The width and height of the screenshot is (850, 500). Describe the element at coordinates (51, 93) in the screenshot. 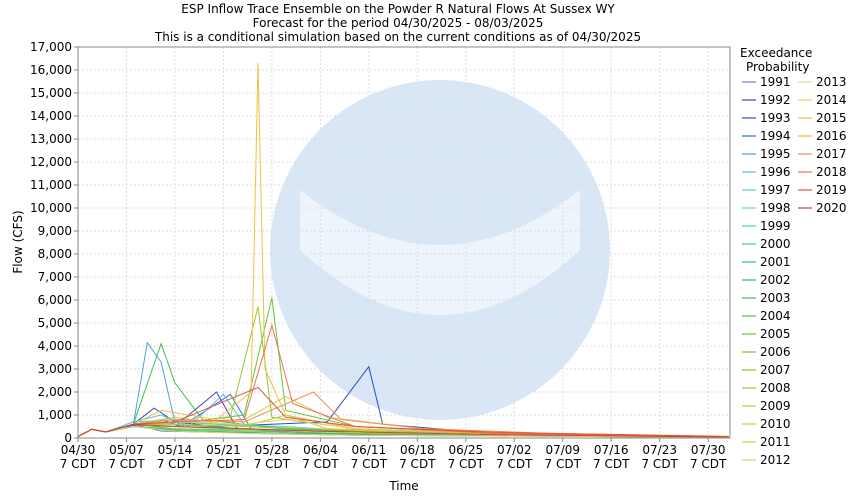

I see `y-tick-label: 15,000` at that location.